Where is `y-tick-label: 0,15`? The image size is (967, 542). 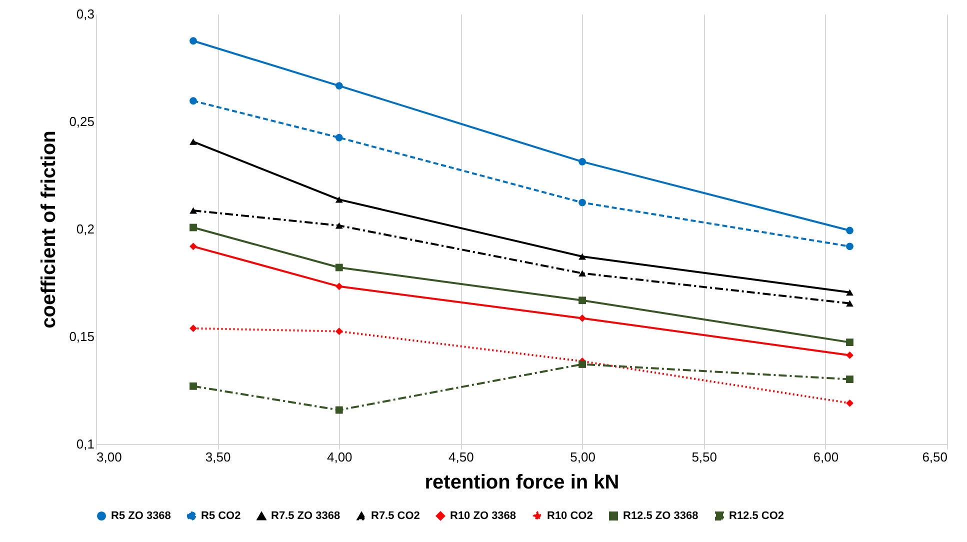
y-tick-label: 0,15 is located at coordinates (81, 336).